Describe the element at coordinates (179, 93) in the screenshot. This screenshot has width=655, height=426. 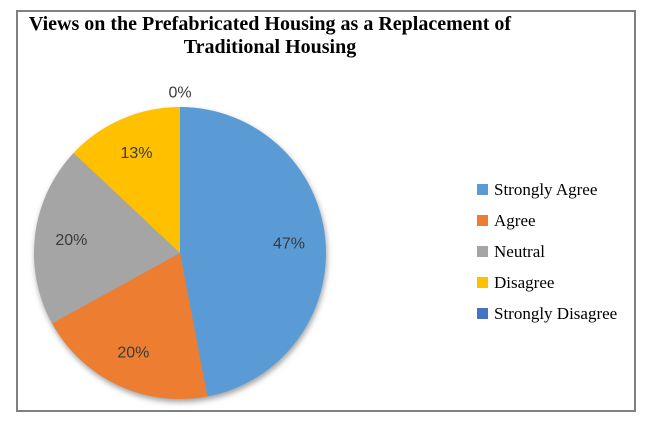
I see `data-label-strongly-disagree: 0%` at that location.